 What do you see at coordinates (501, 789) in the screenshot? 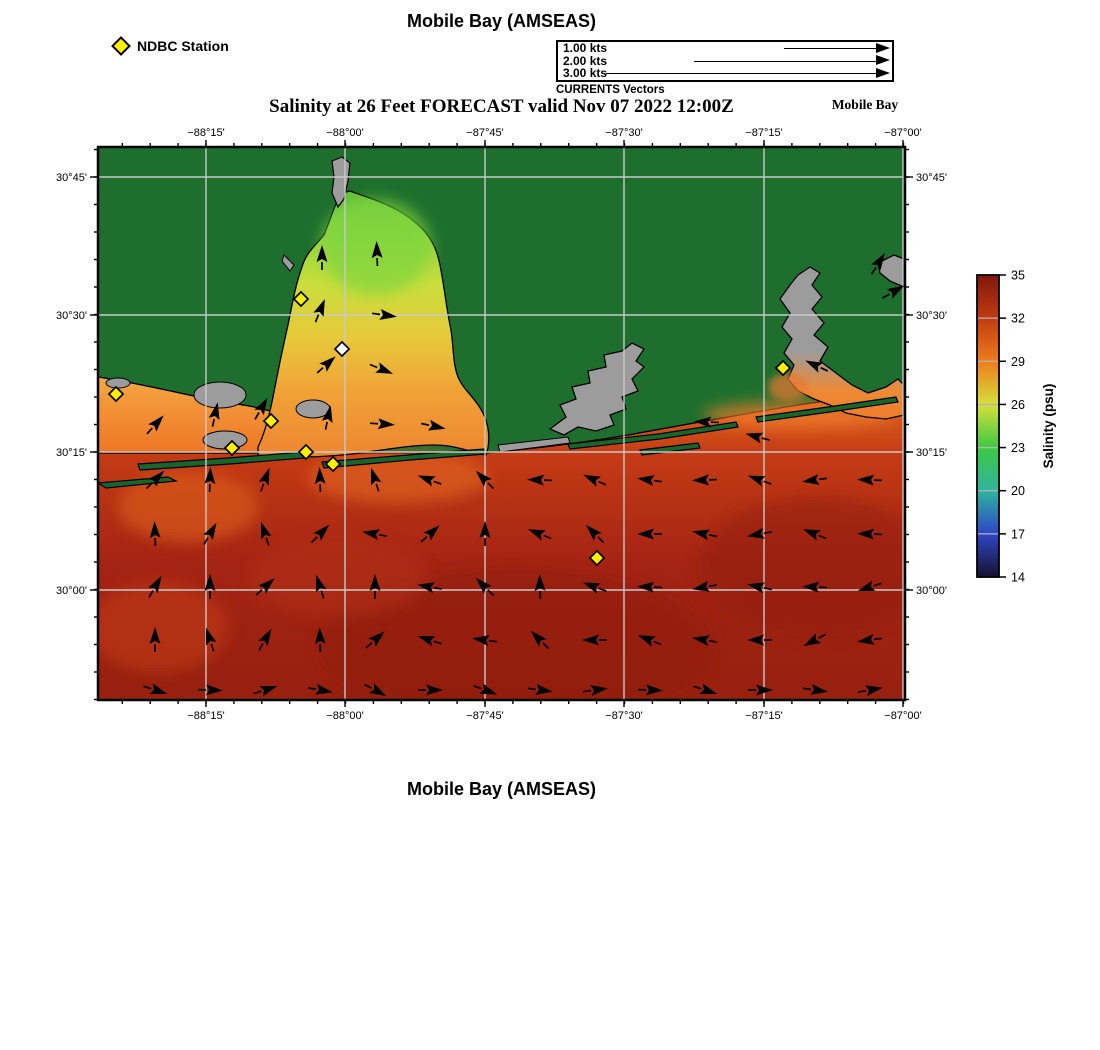
I see `bottom-title: Mobile Bay (AMSEAS)` at bounding box center [501, 789].